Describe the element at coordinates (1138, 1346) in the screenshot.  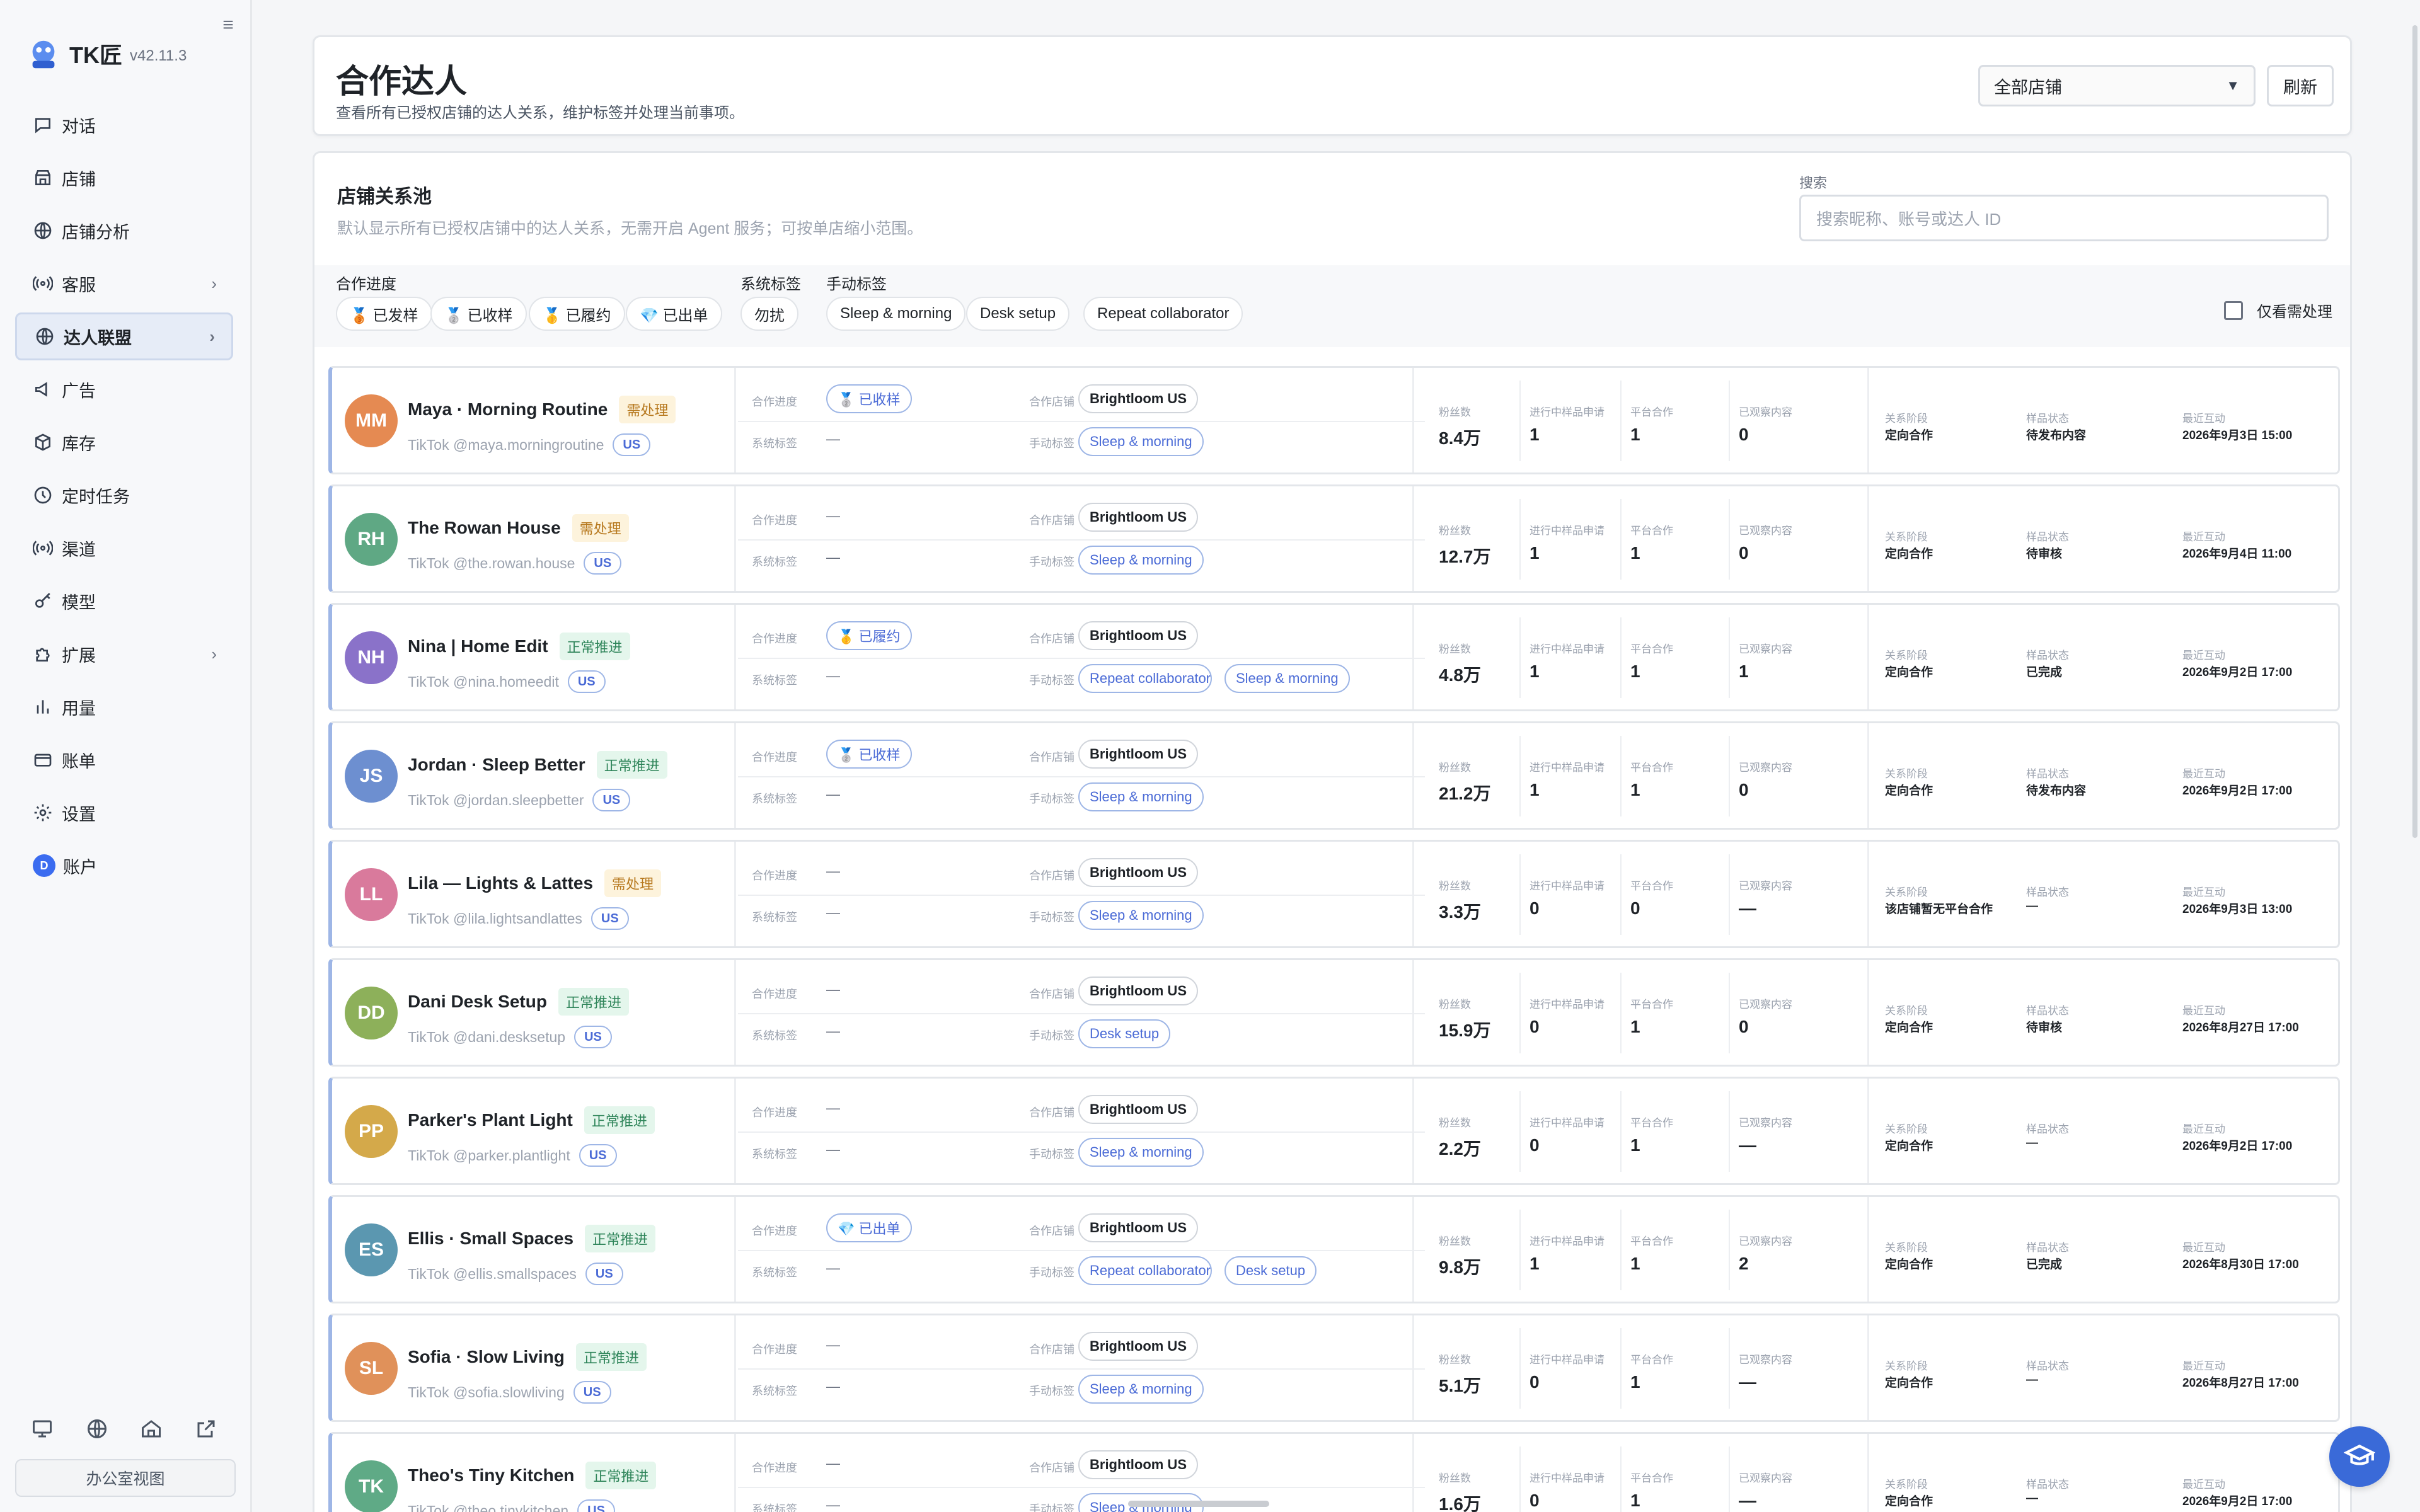
I see `store-pill: Brightloom US` at that location.